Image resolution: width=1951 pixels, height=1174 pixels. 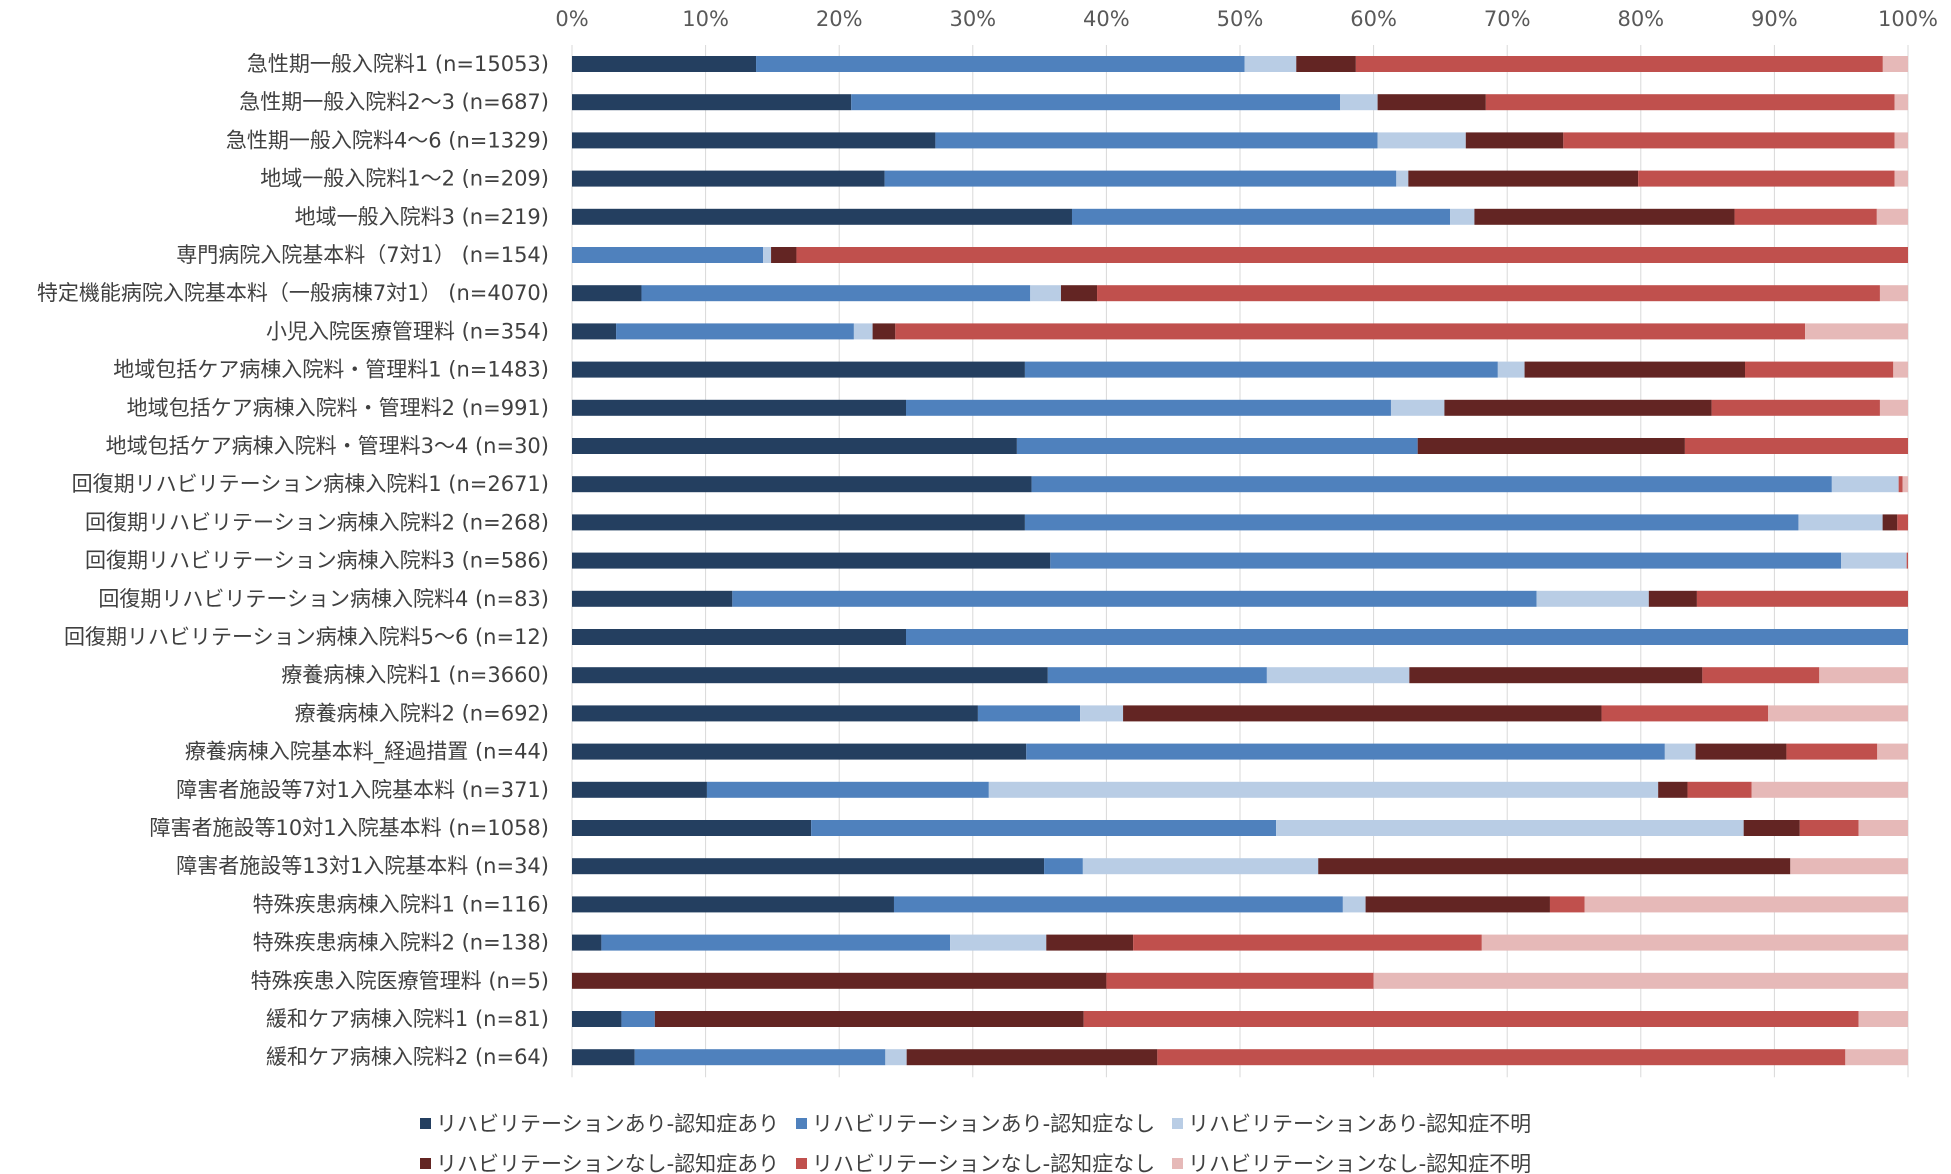 What do you see at coordinates (407, 1057) in the screenshot?
I see `category-label: 緩和ケア病棟入院料2 (n=64)` at bounding box center [407, 1057].